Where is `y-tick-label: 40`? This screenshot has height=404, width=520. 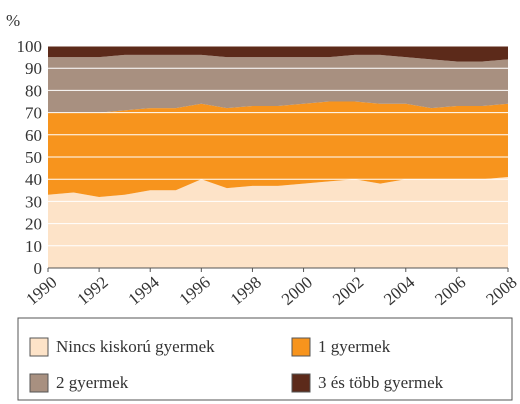
y-tick-label: 40 is located at coordinates (33, 179).